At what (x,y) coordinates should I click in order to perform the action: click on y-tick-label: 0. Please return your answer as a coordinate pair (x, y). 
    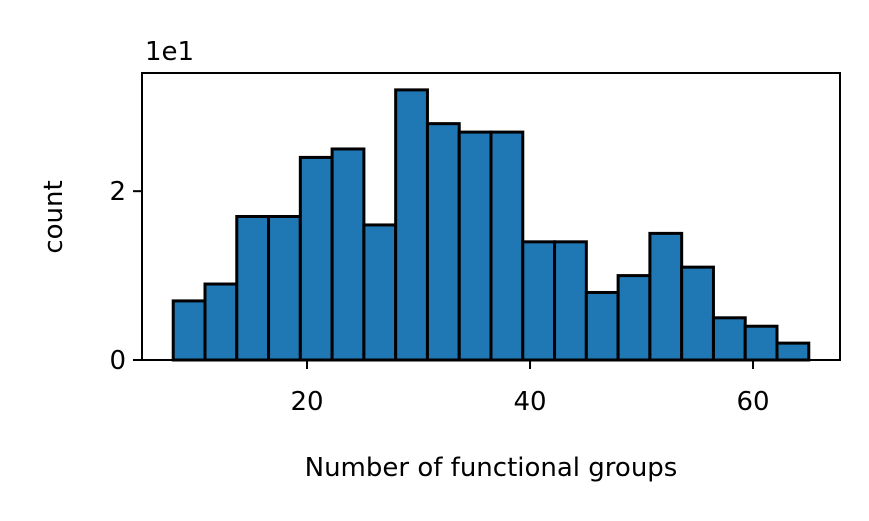
    Looking at the image, I should click on (117, 361).